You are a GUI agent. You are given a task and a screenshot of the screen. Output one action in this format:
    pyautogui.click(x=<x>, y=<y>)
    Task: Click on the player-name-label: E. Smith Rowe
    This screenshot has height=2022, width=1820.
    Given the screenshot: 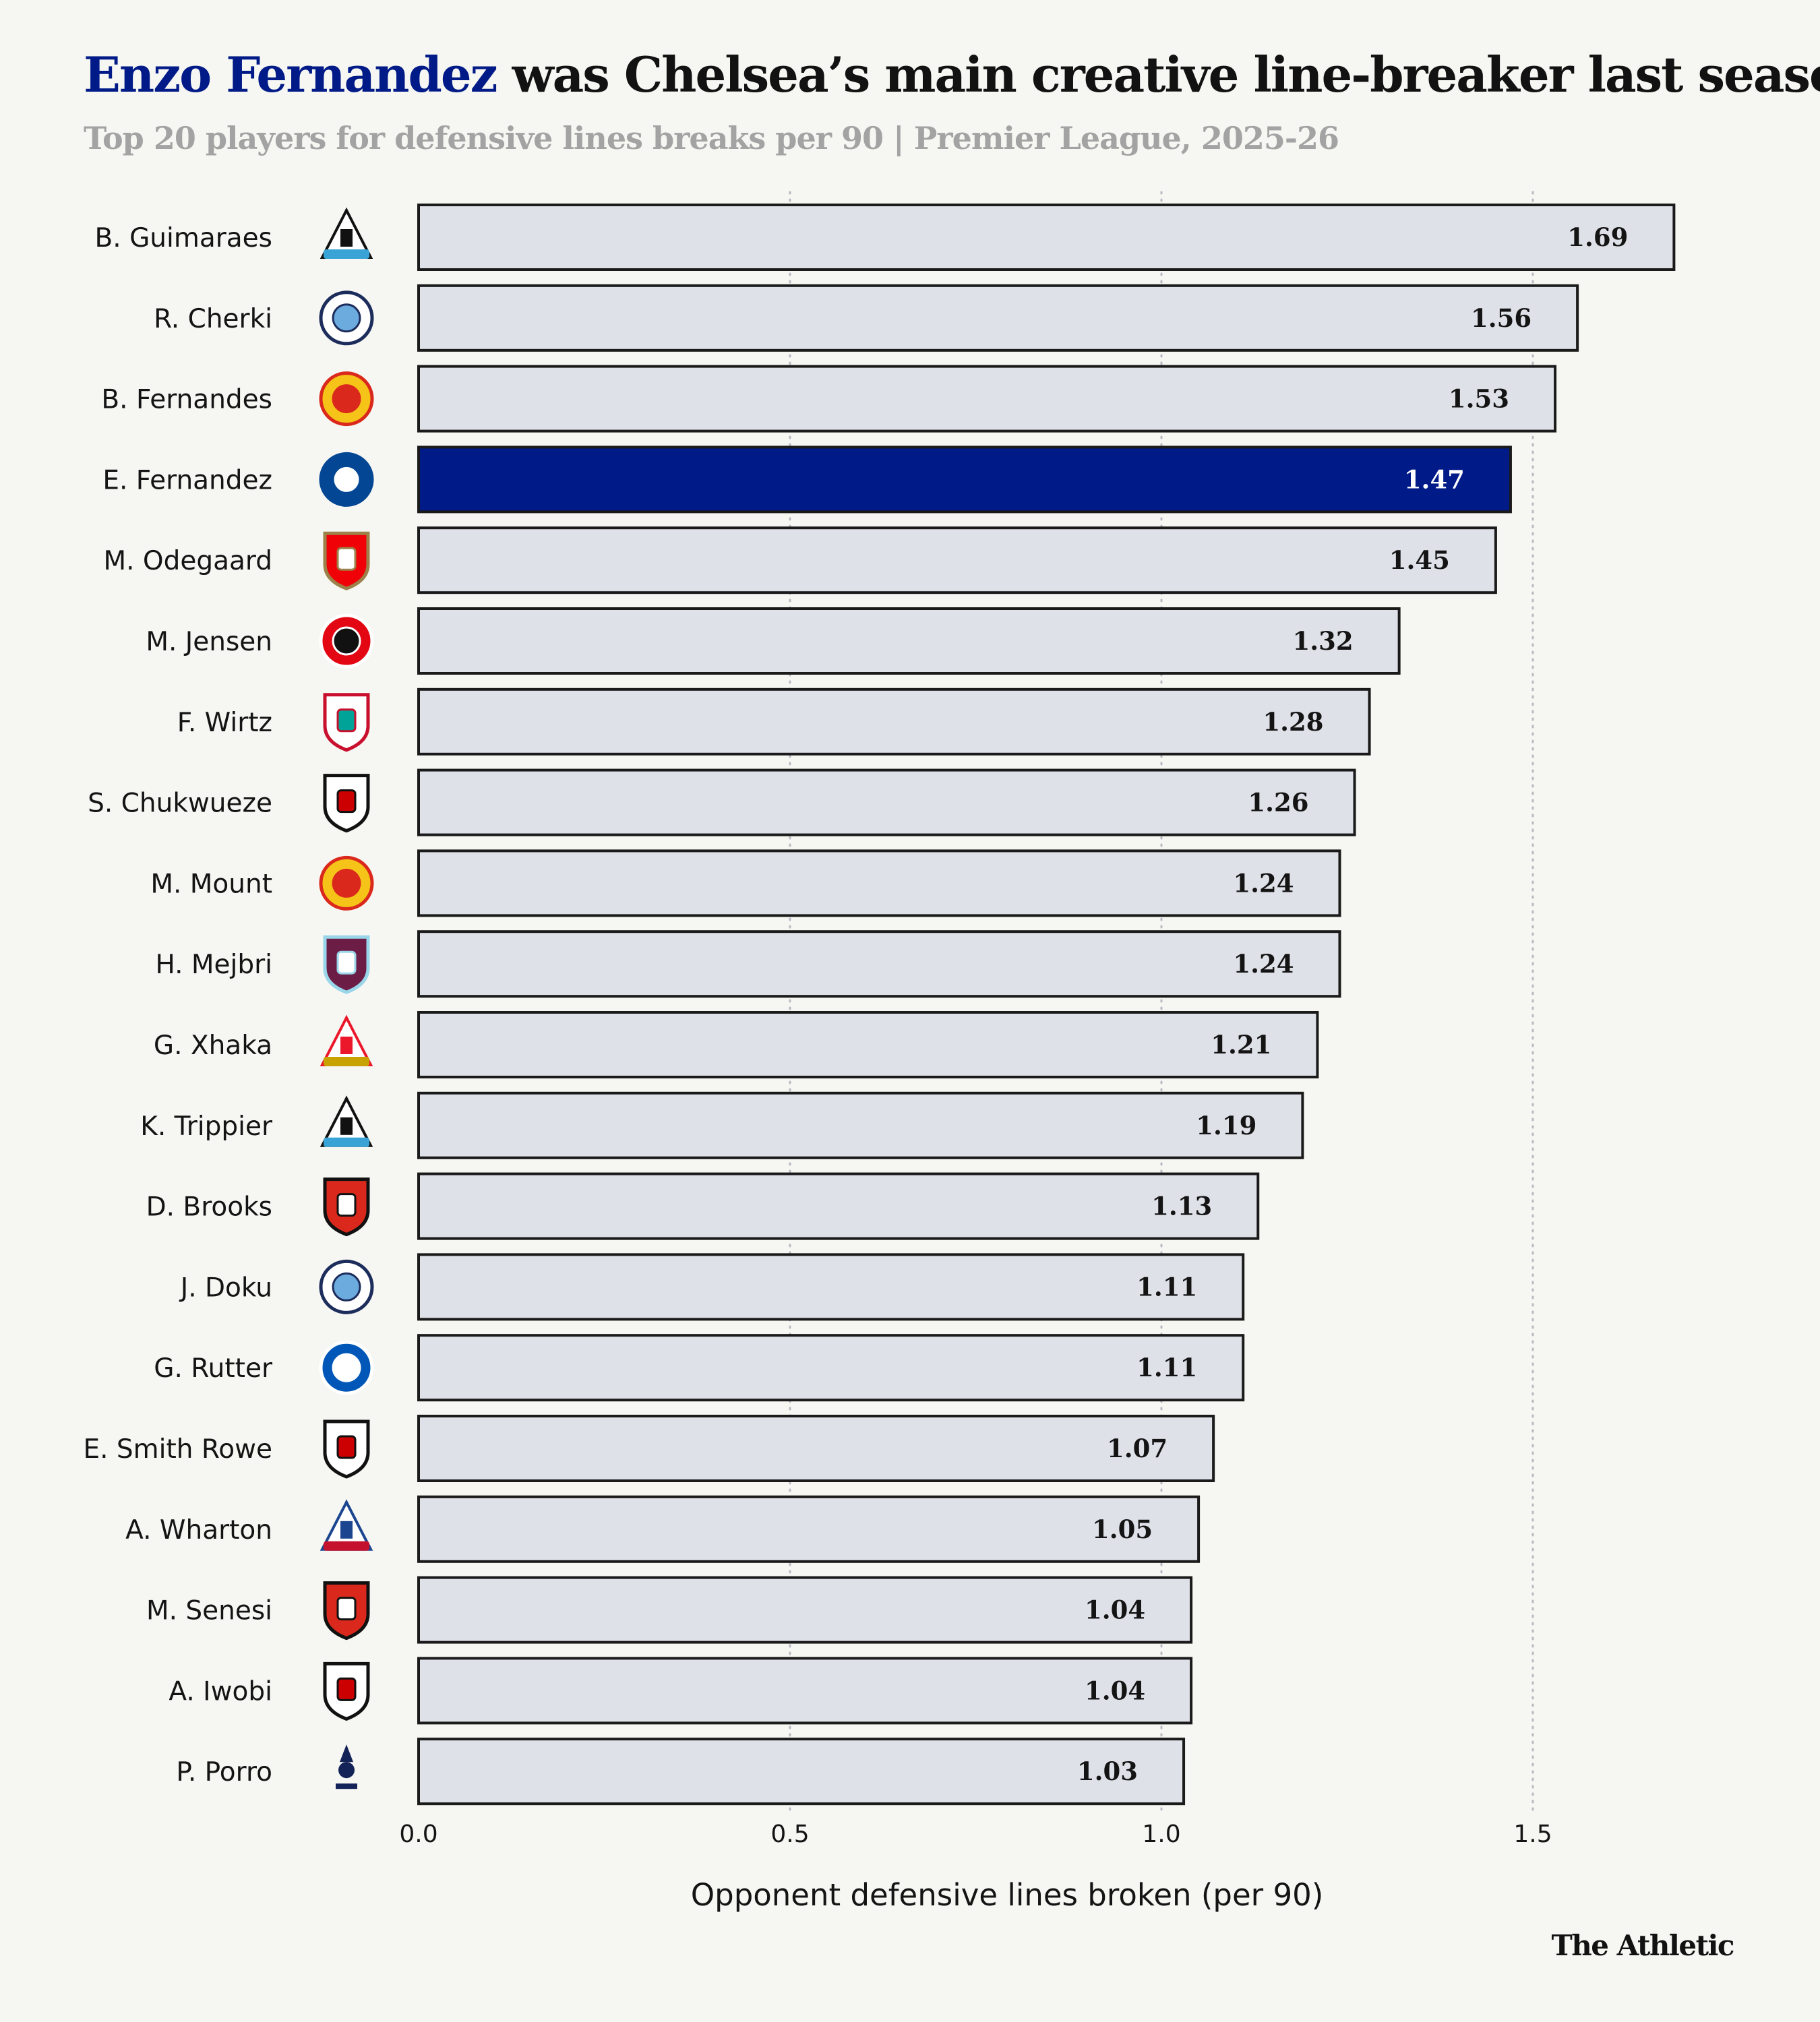 What is the action you would take?
    pyautogui.click(x=177, y=1449)
    